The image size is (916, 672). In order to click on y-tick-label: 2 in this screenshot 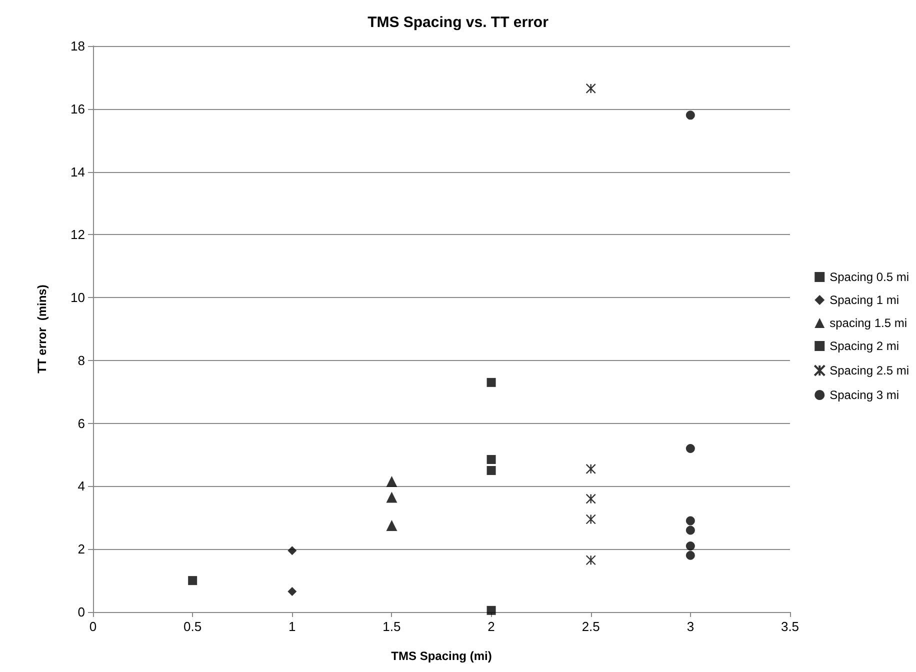, I will do `click(81, 549)`.